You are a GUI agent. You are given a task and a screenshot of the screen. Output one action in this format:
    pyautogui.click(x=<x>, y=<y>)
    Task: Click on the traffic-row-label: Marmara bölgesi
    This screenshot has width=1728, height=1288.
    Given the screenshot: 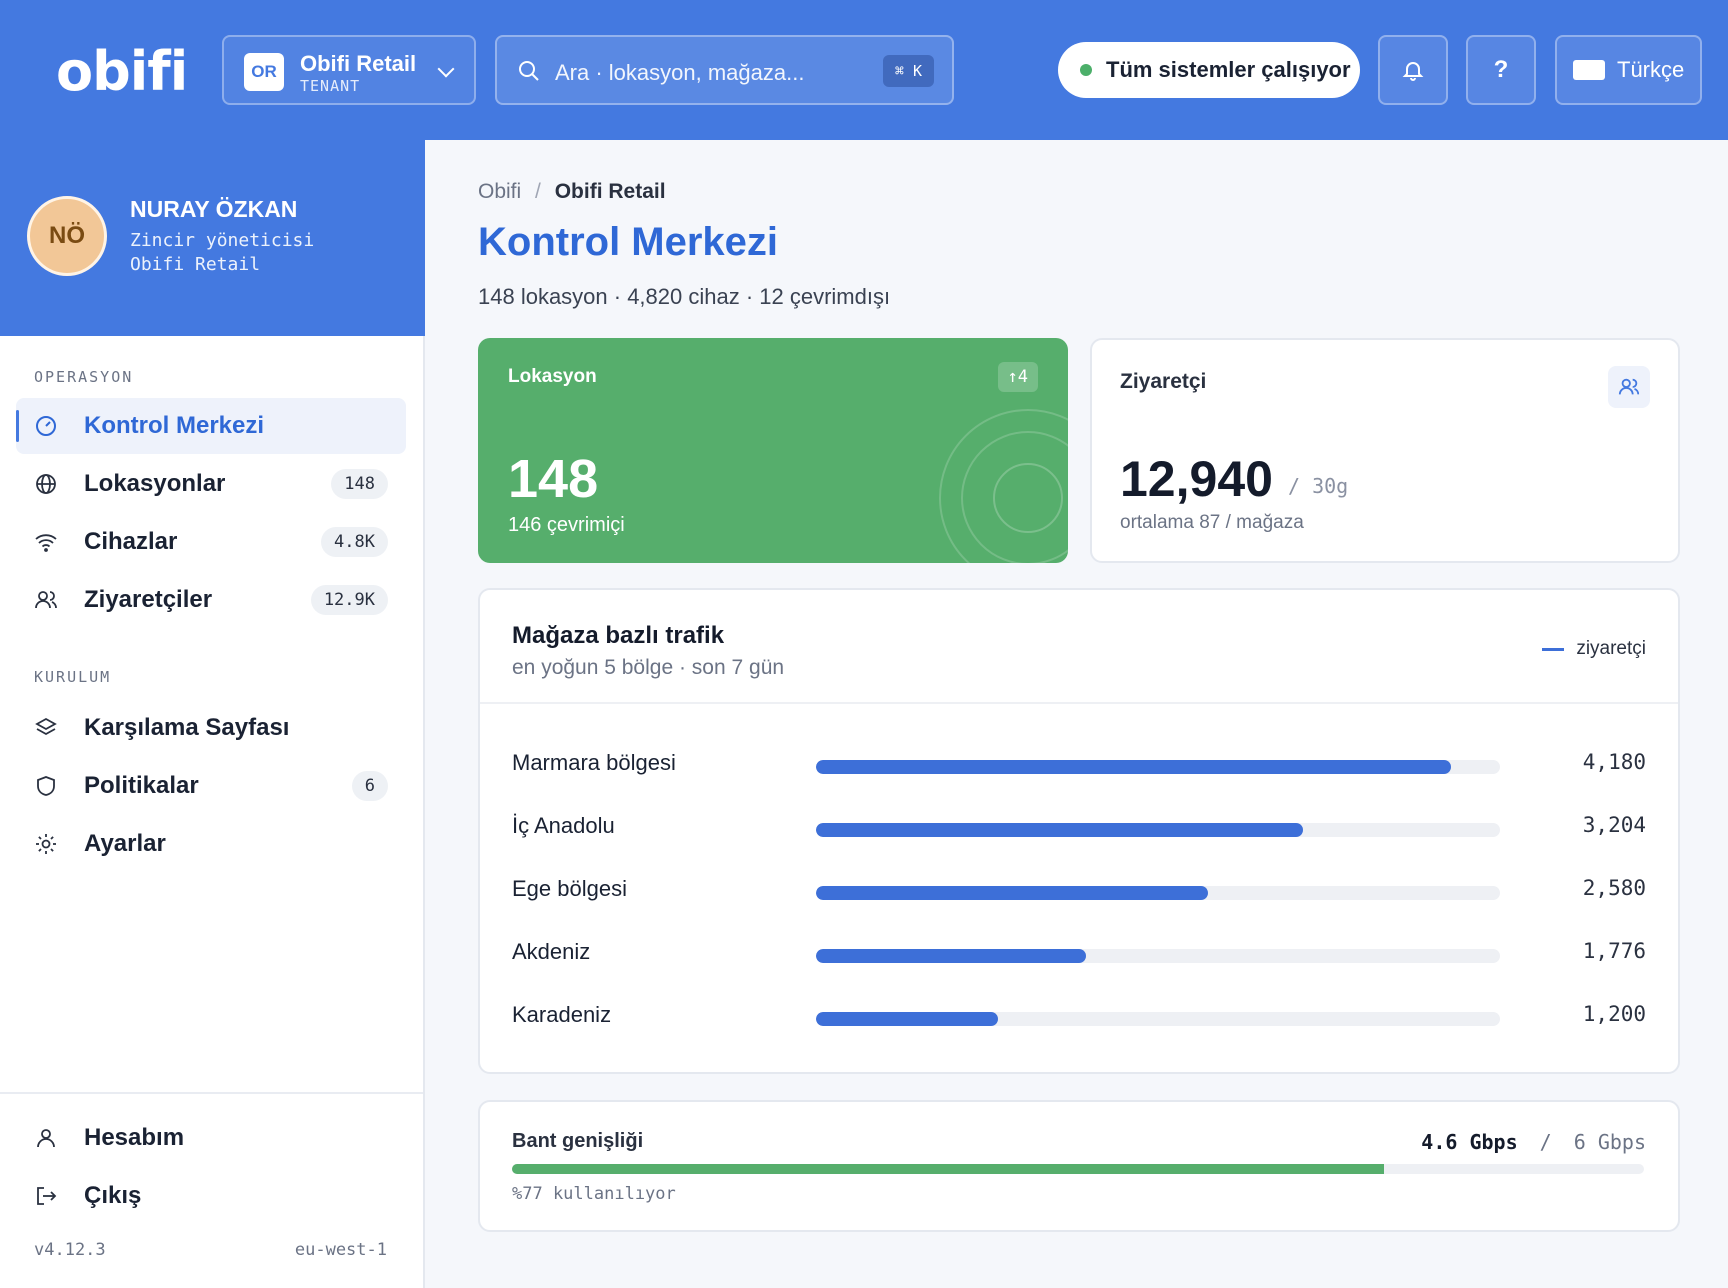 What is the action you would take?
    pyautogui.click(x=594, y=762)
    